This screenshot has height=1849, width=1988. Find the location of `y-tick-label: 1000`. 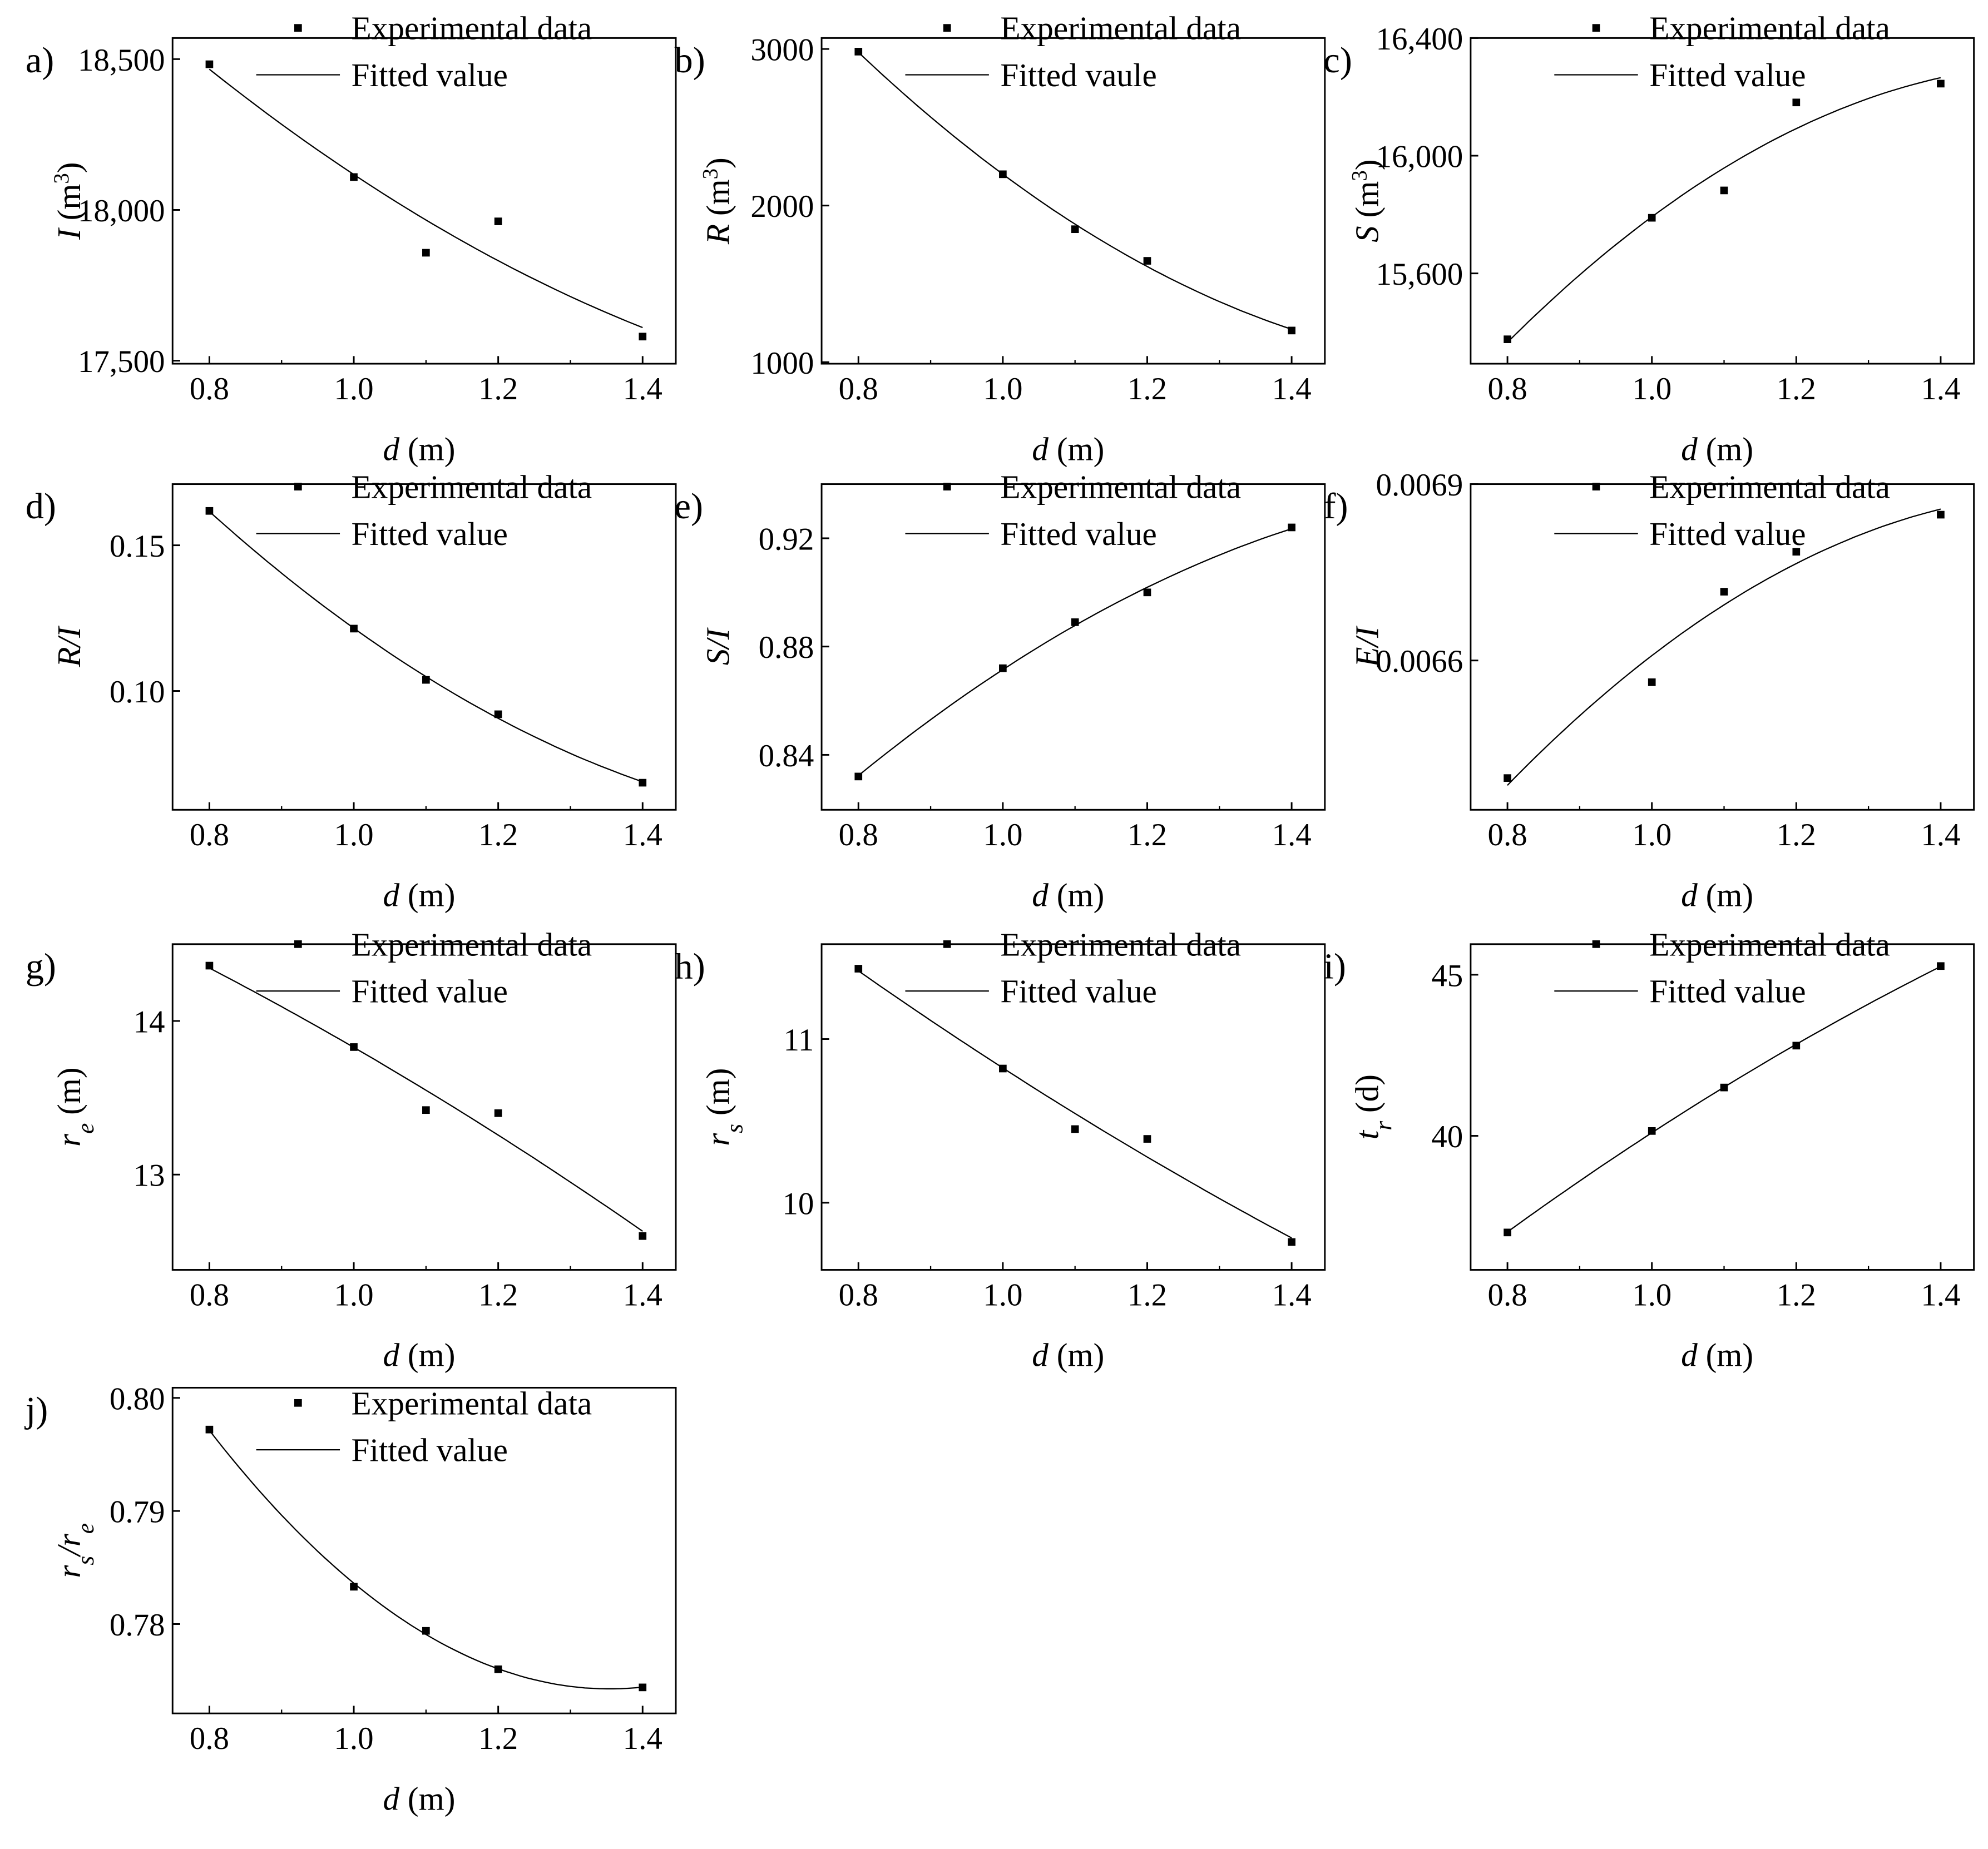

y-tick-label: 1000 is located at coordinates (782, 363).